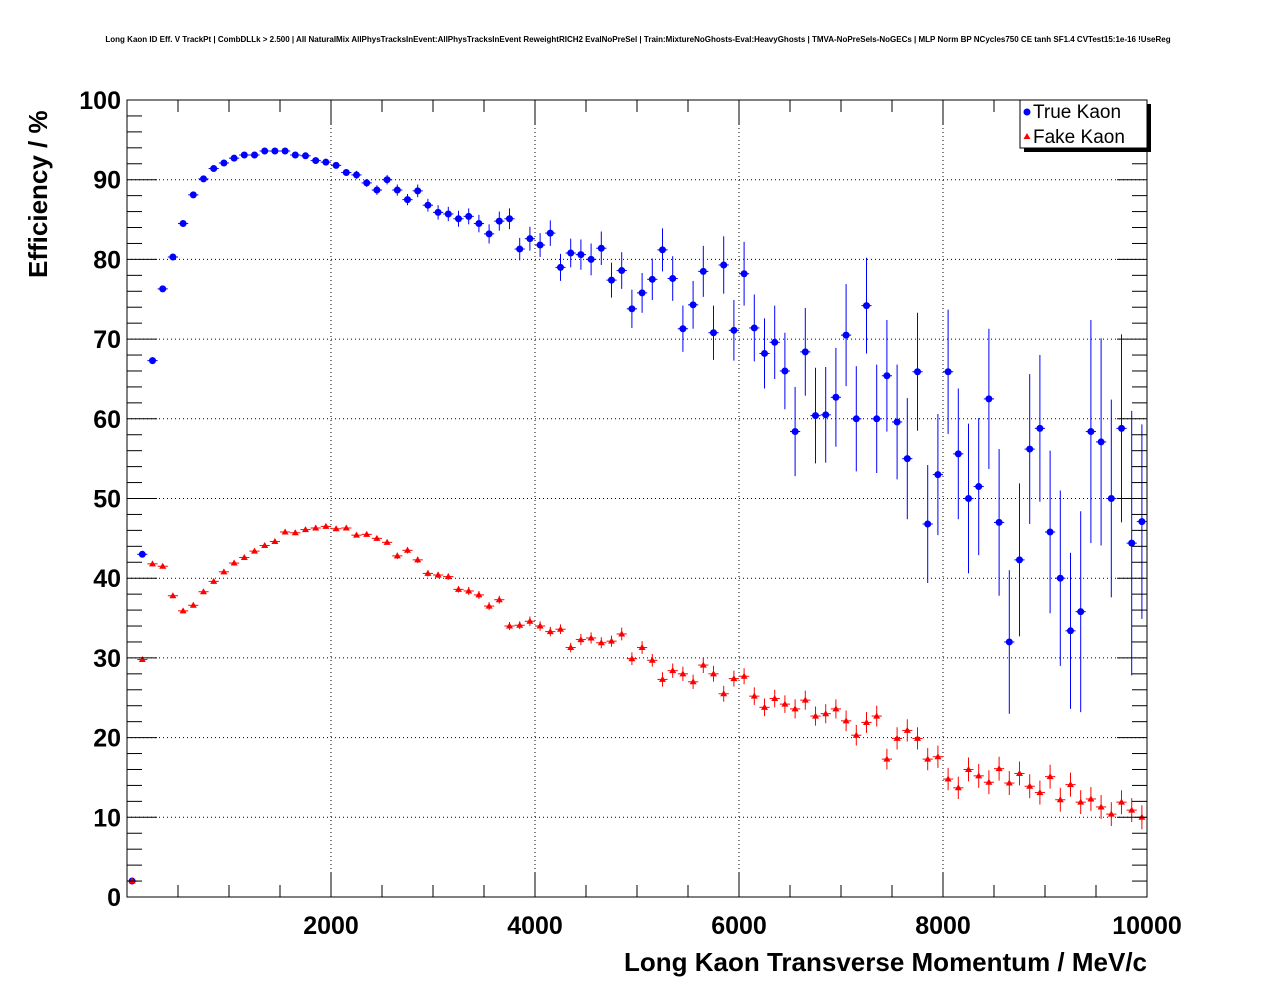 This screenshot has width=1276, height=996. What do you see at coordinates (1079, 137) in the screenshot?
I see `legend-label-fake-kaon: Fake Kaon` at bounding box center [1079, 137].